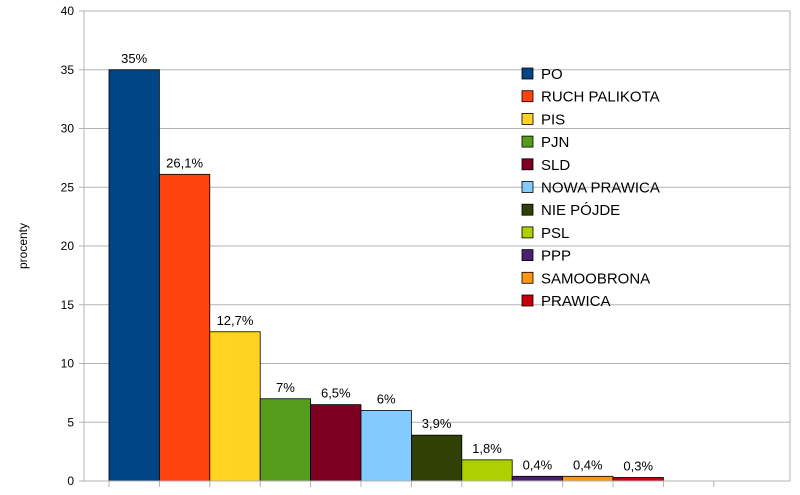 This screenshot has width=800, height=495. Describe the element at coordinates (235, 320) in the screenshot. I see `data-label: 12,7%` at that location.